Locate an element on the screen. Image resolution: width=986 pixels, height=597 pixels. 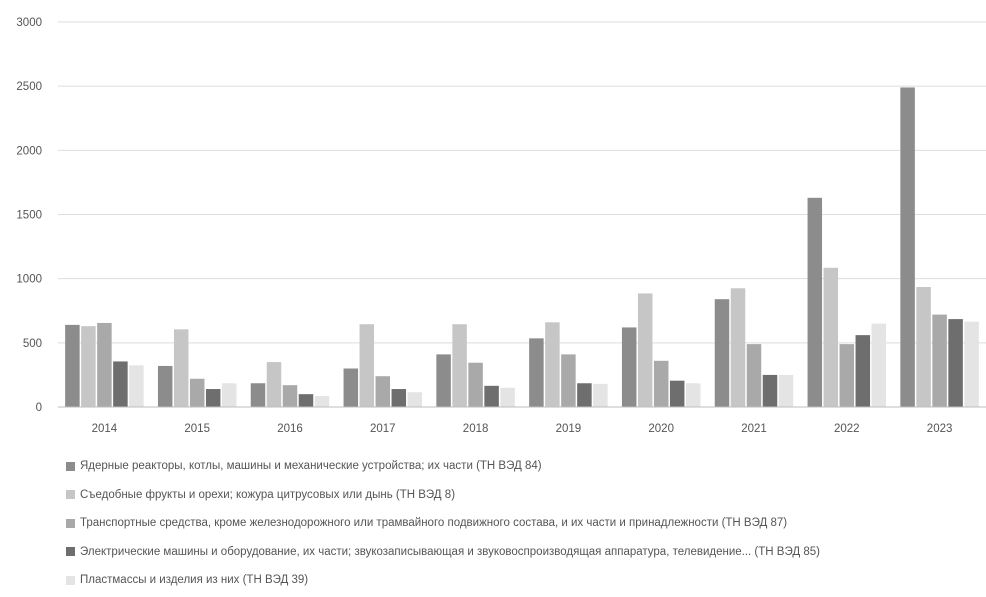
x-tick-label: 2018 is located at coordinates (476, 429).